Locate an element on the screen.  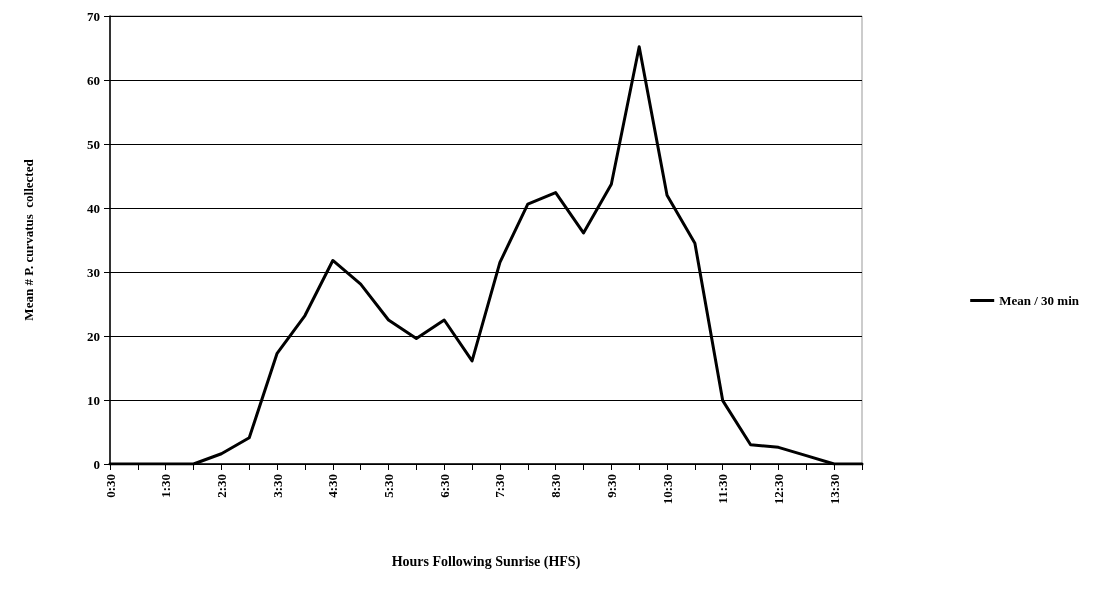
x-tick-label: 12:30 is located at coordinates (778, 489).